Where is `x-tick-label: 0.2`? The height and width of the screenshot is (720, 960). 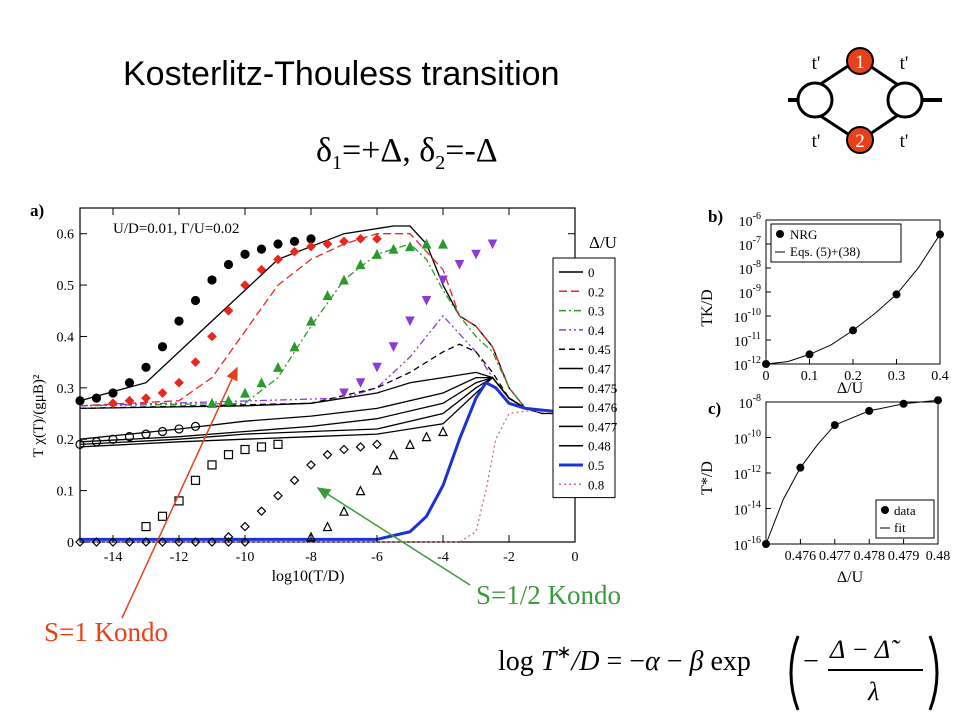 x-tick-label: 0.2 is located at coordinates (853, 376).